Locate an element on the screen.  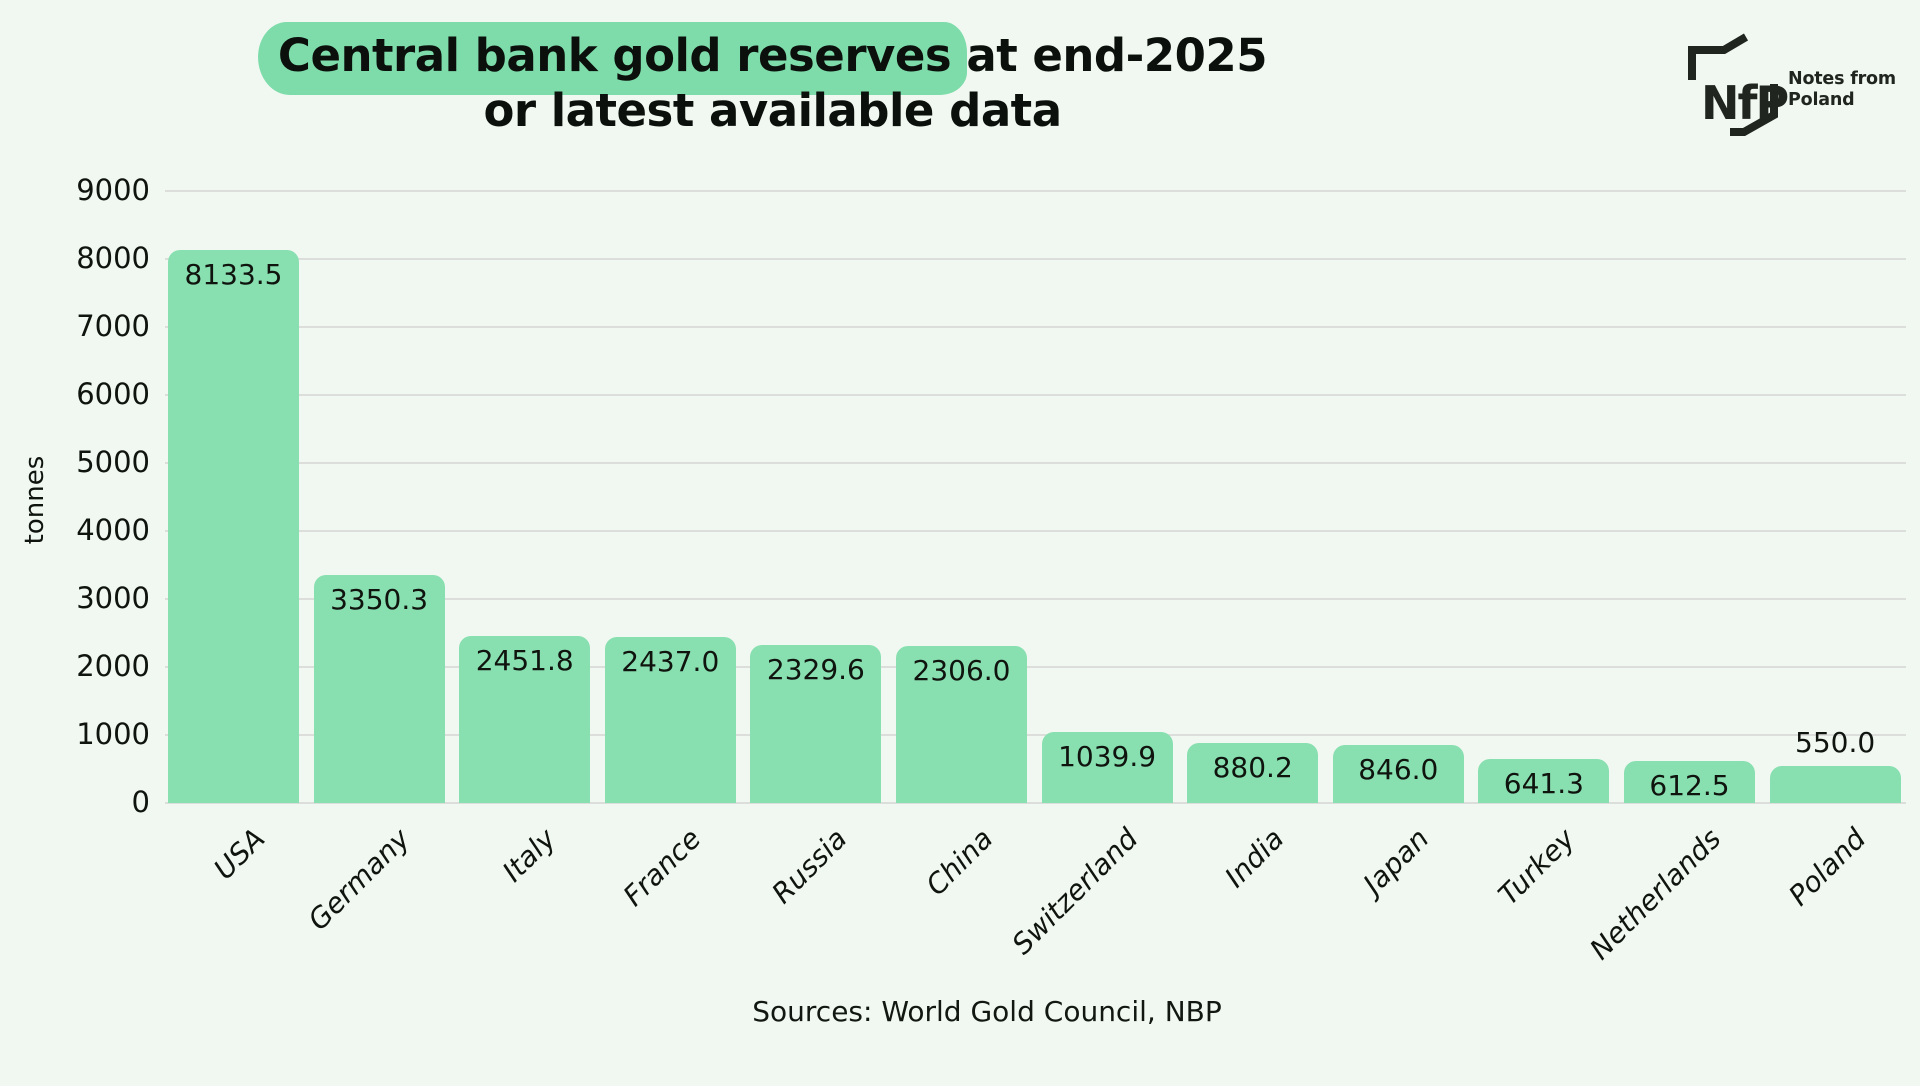
chart-title-line1: Central bank gold reserves at end-2025 is located at coordinates (772, 58).